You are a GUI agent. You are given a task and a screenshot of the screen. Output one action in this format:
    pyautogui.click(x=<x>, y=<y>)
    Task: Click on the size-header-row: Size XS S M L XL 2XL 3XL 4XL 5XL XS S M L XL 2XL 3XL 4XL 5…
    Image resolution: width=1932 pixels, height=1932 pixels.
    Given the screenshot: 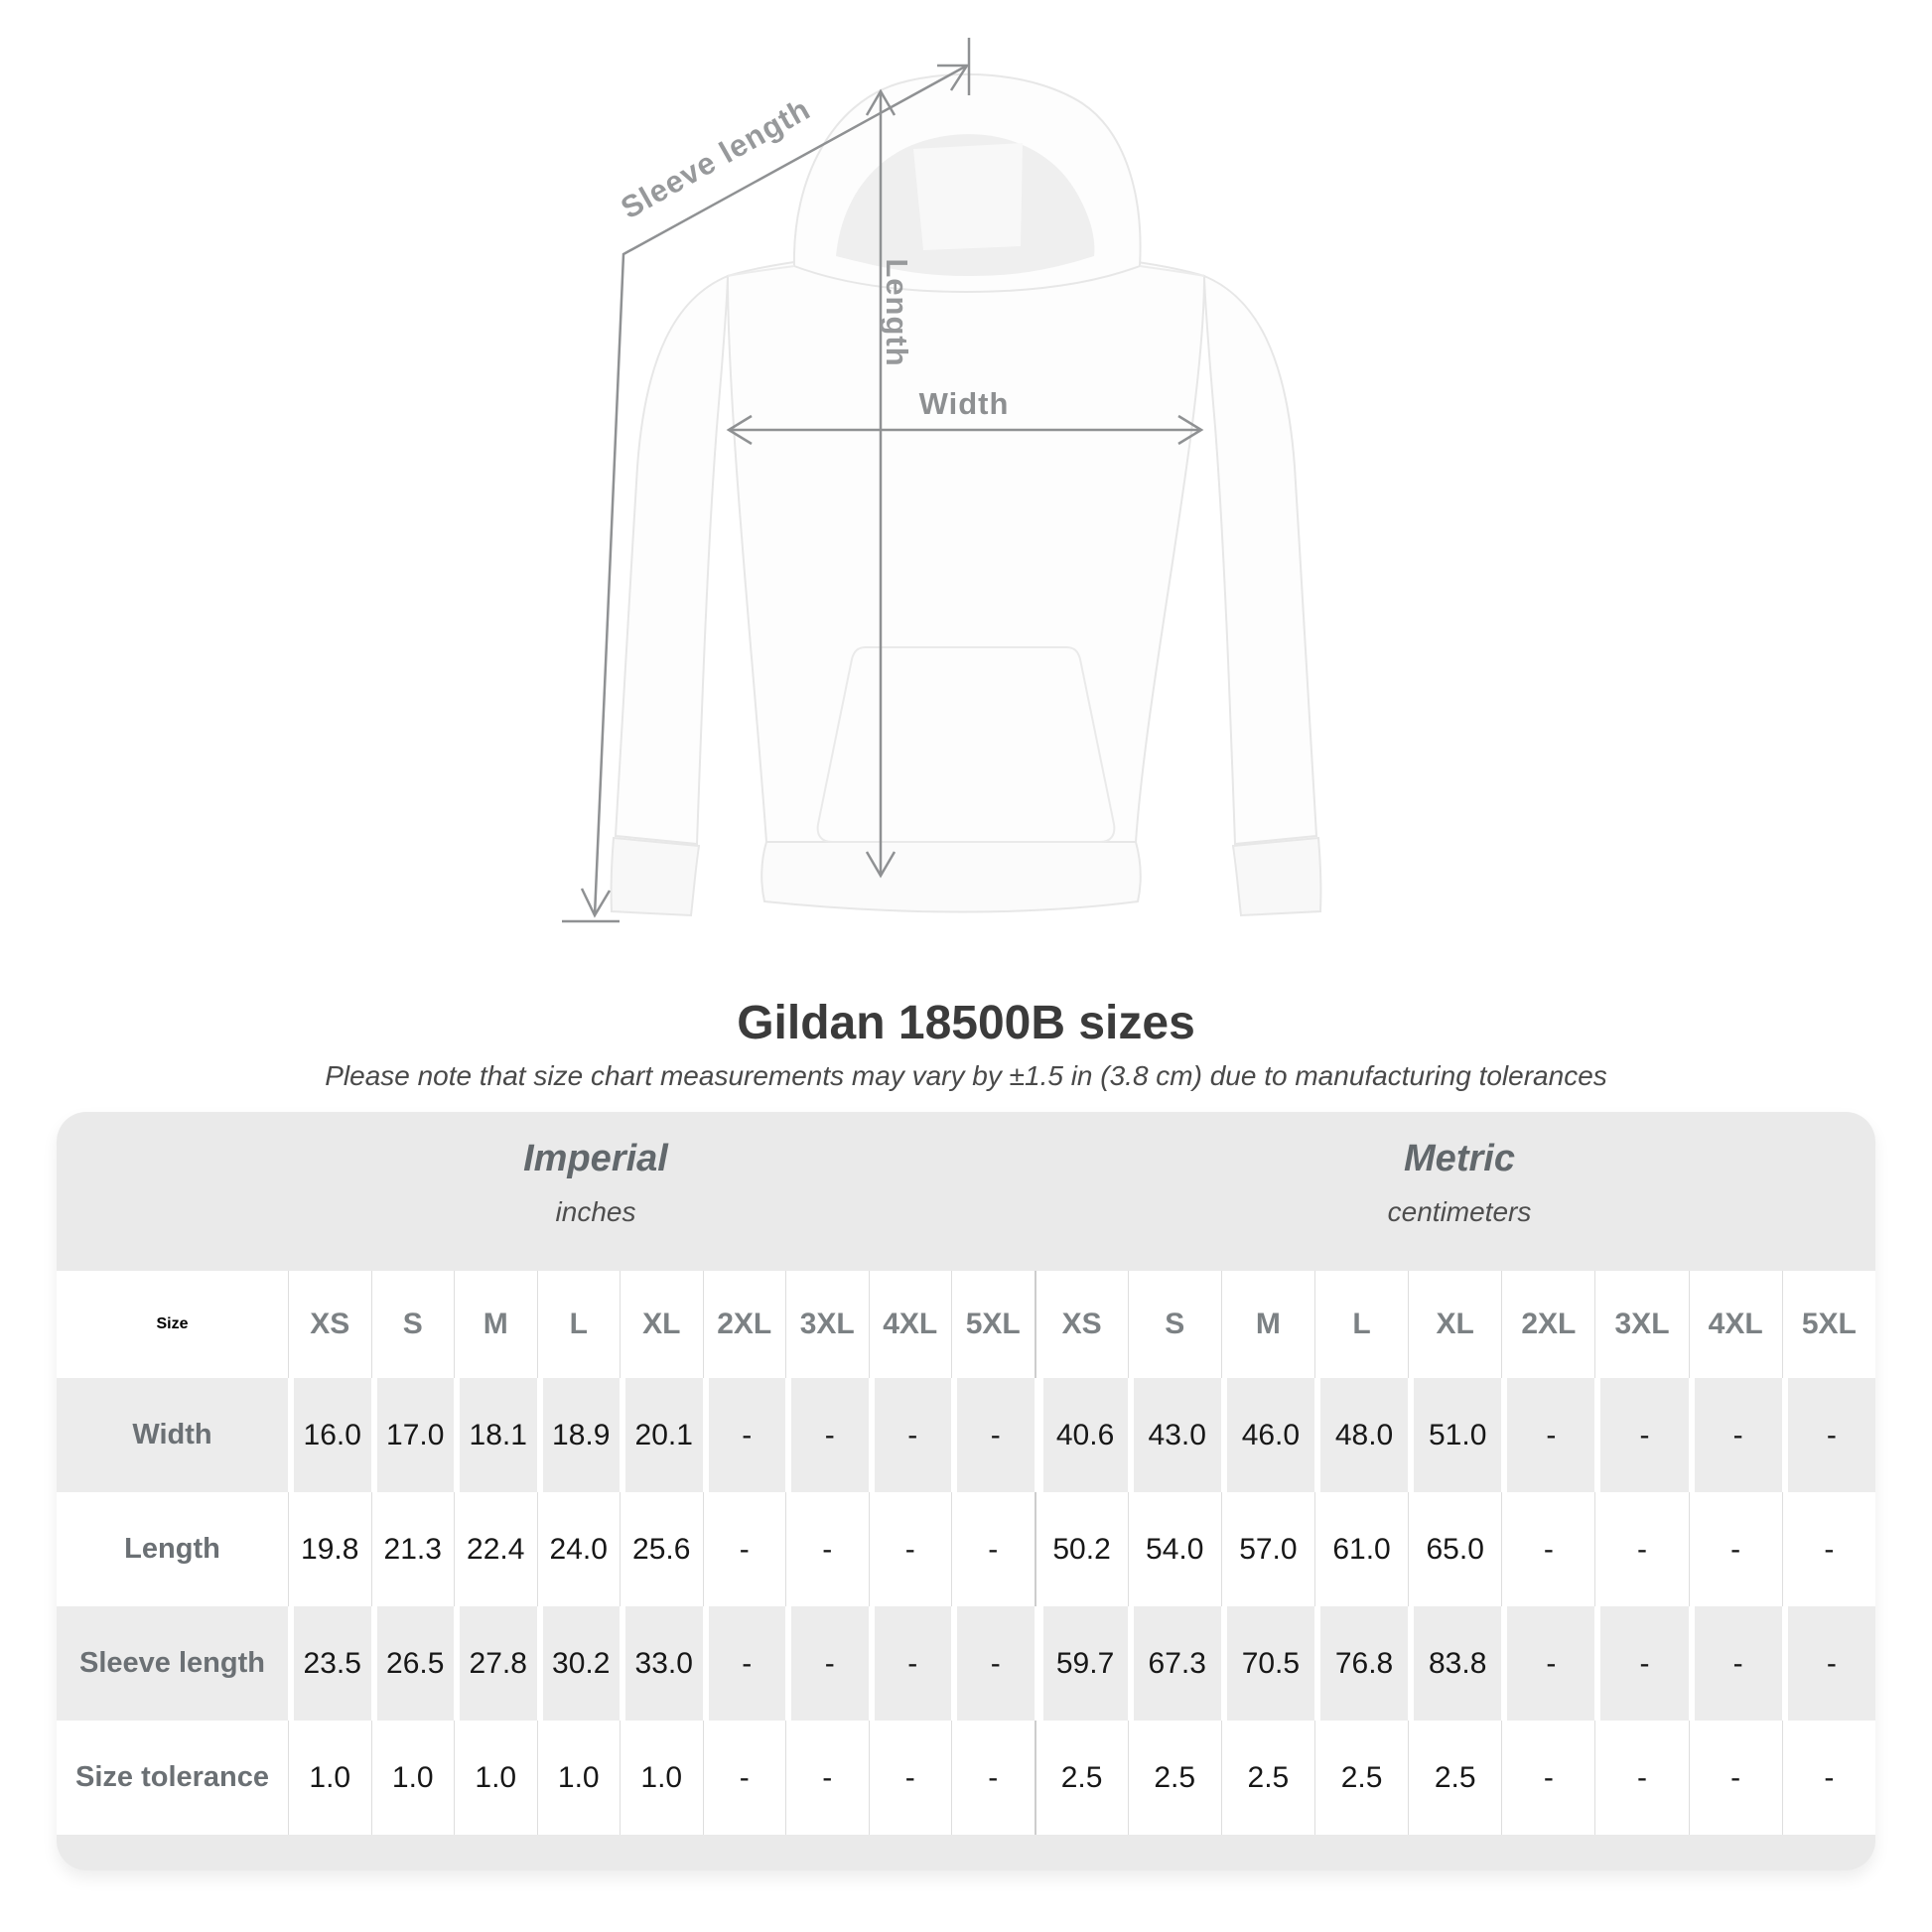 What is the action you would take?
    pyautogui.click(x=966, y=1324)
    